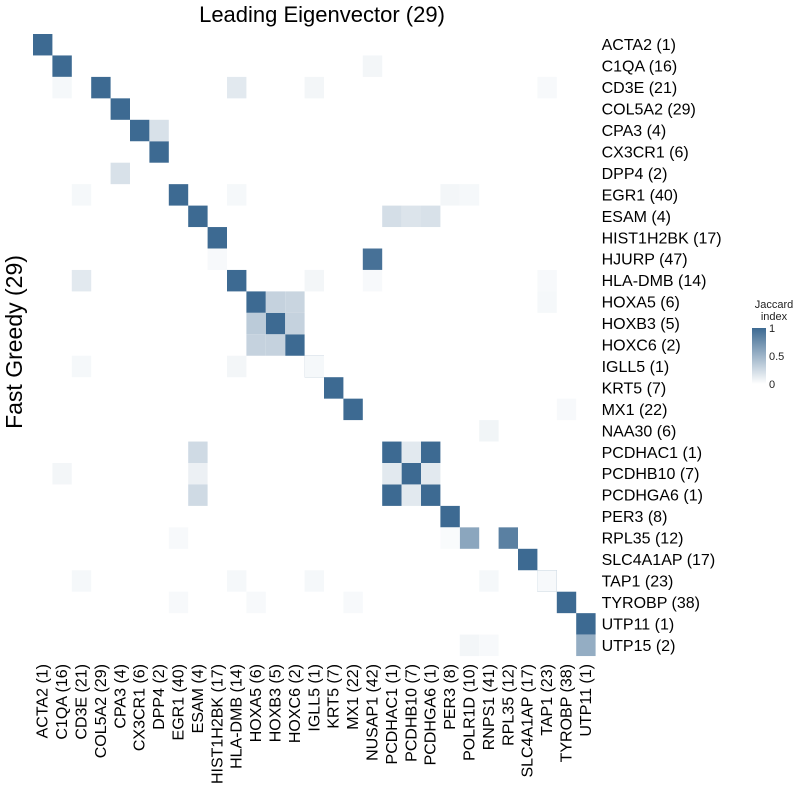 The height and width of the screenshot is (800, 800). Describe the element at coordinates (62, 702) in the screenshot. I see `x-tick-label: C1QA (16)` at that location.